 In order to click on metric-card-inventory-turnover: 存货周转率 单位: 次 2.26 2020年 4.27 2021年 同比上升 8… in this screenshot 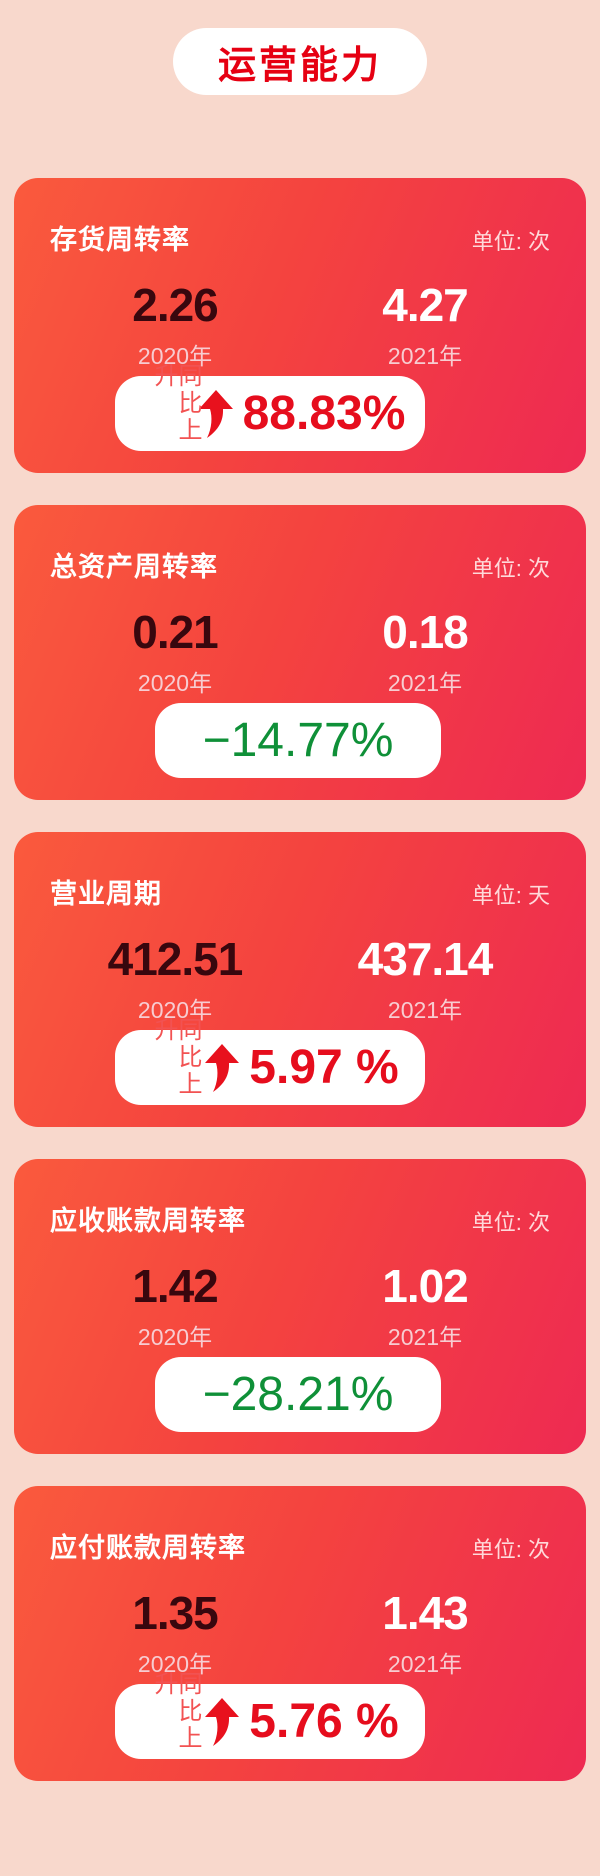, I will do `click(300, 325)`.